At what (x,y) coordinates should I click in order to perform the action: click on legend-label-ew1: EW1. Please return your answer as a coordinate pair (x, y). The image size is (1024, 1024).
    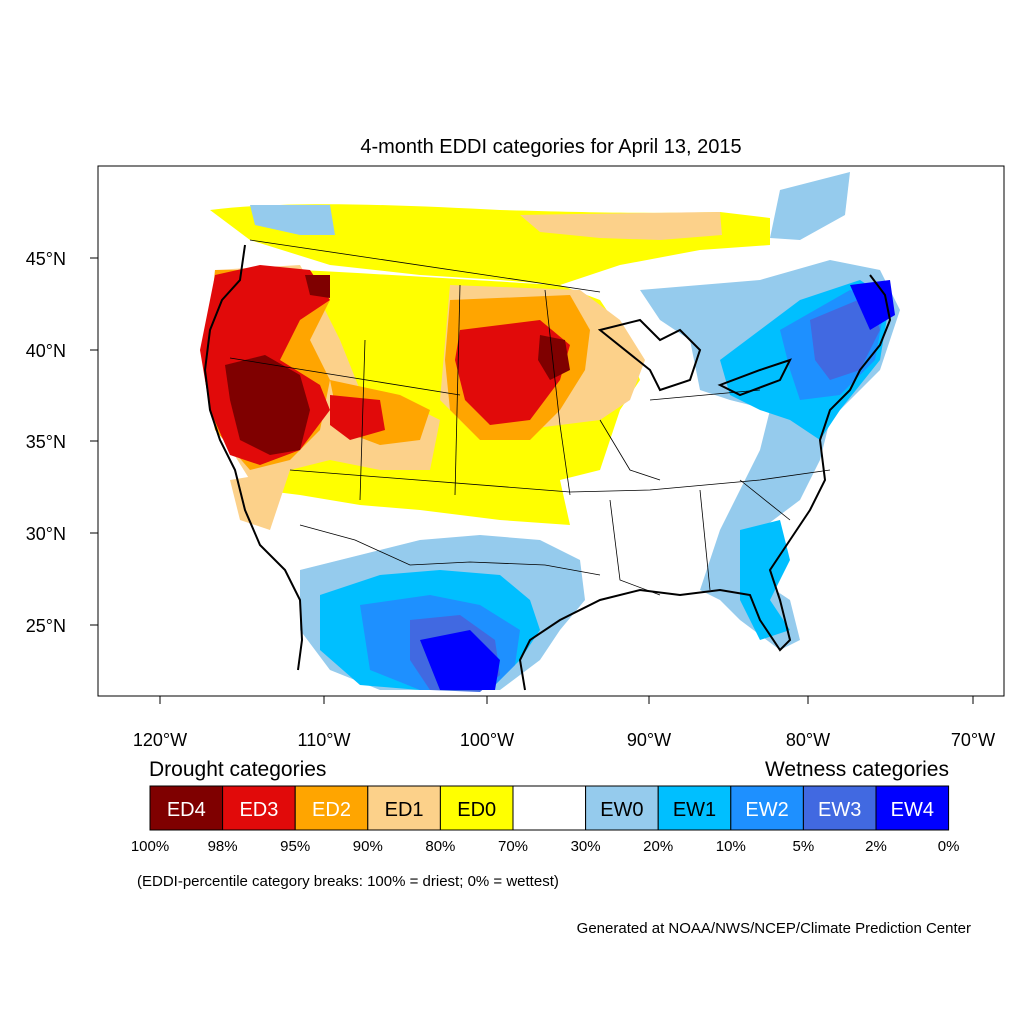
    Looking at the image, I should click on (694, 810).